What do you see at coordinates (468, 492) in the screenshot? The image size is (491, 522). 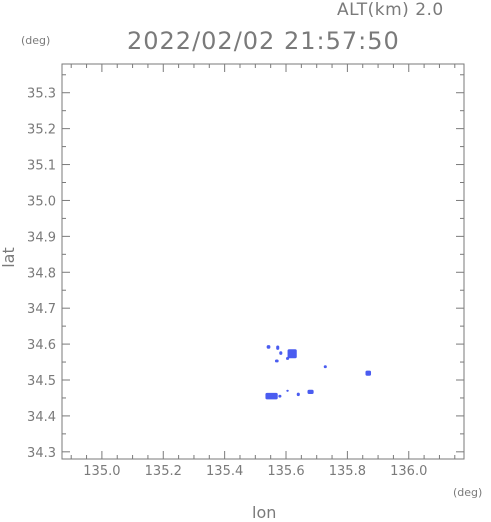 I see `x-axis-unit: (deg)` at bounding box center [468, 492].